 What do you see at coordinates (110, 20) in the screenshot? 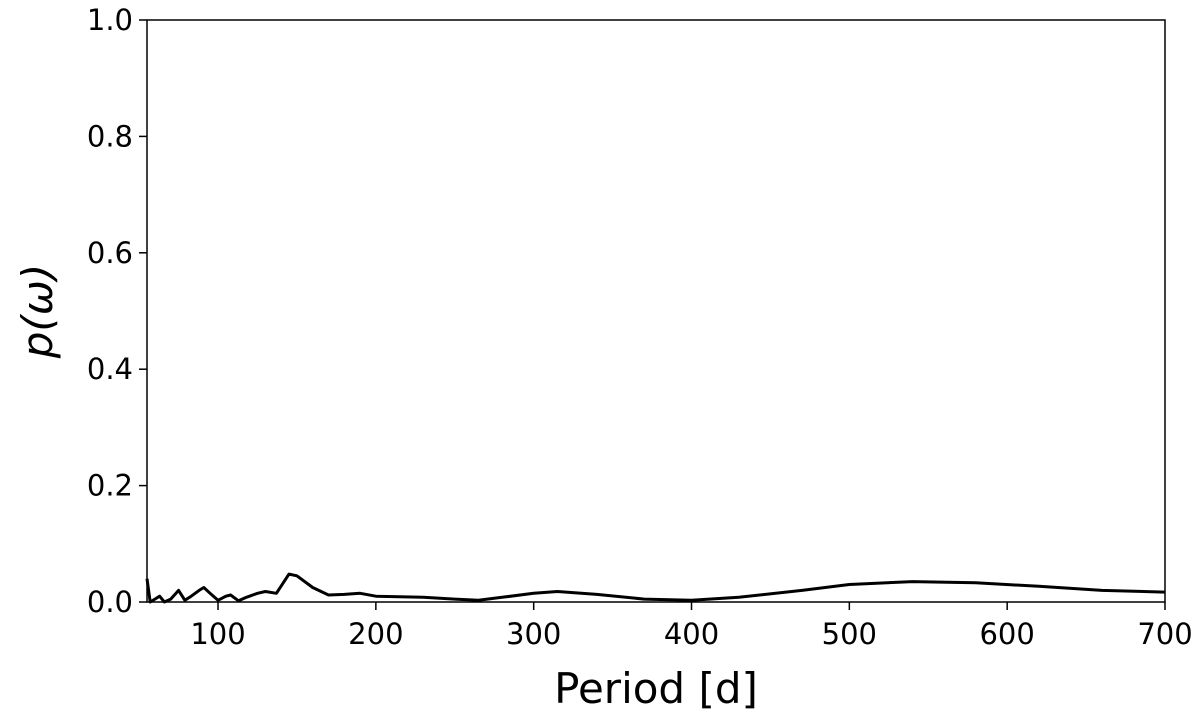
I see `y-tick-label: 1.0` at bounding box center [110, 20].